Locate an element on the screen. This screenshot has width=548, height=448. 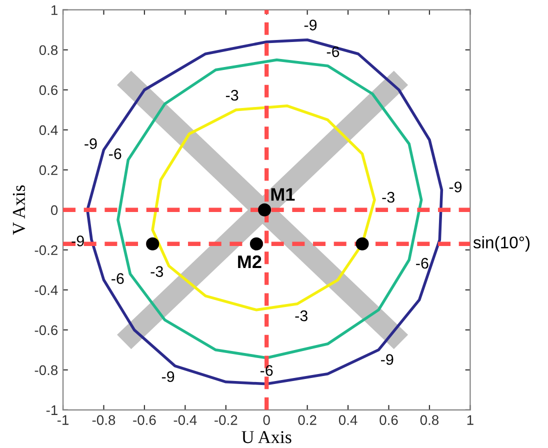
y-tick-label: 0.2 is located at coordinates (48, 170).